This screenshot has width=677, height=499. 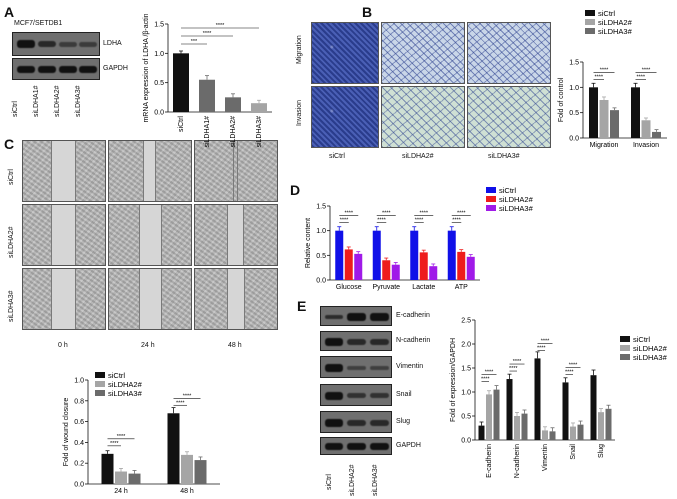 What do you see at coordinates (181, 124) in the screenshot?
I see `category-label: siCtrl` at bounding box center [181, 124].